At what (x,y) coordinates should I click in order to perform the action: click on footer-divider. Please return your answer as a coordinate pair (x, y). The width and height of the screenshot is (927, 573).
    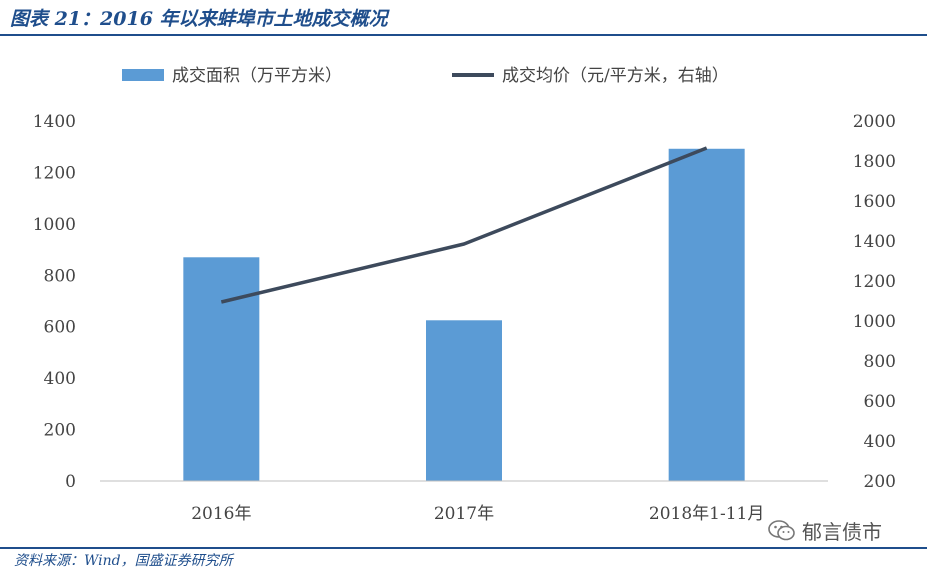
    Looking at the image, I should click on (463, 548).